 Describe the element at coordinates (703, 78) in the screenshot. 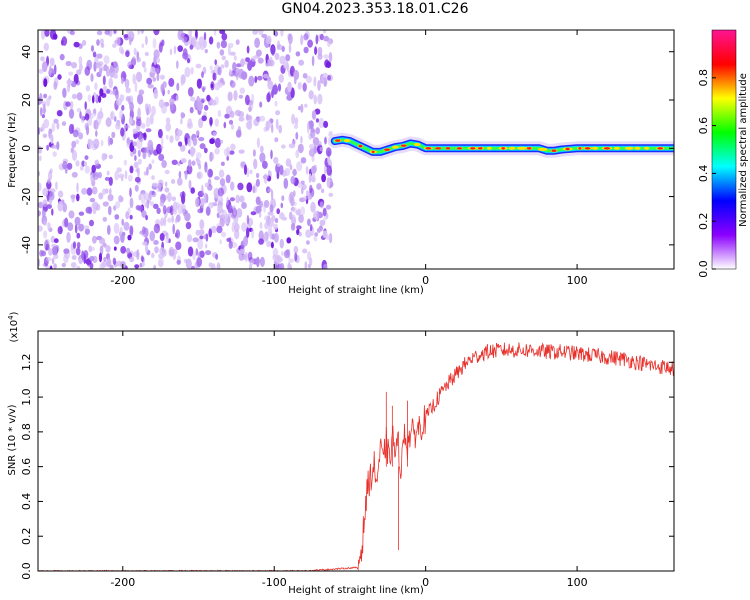

I see `colorbar-tick-label: 0.8` at that location.